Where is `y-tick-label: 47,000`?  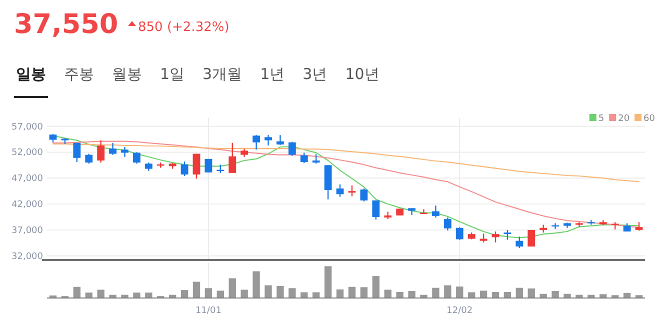
y-tick-label: 47,000 is located at coordinates (28, 179).